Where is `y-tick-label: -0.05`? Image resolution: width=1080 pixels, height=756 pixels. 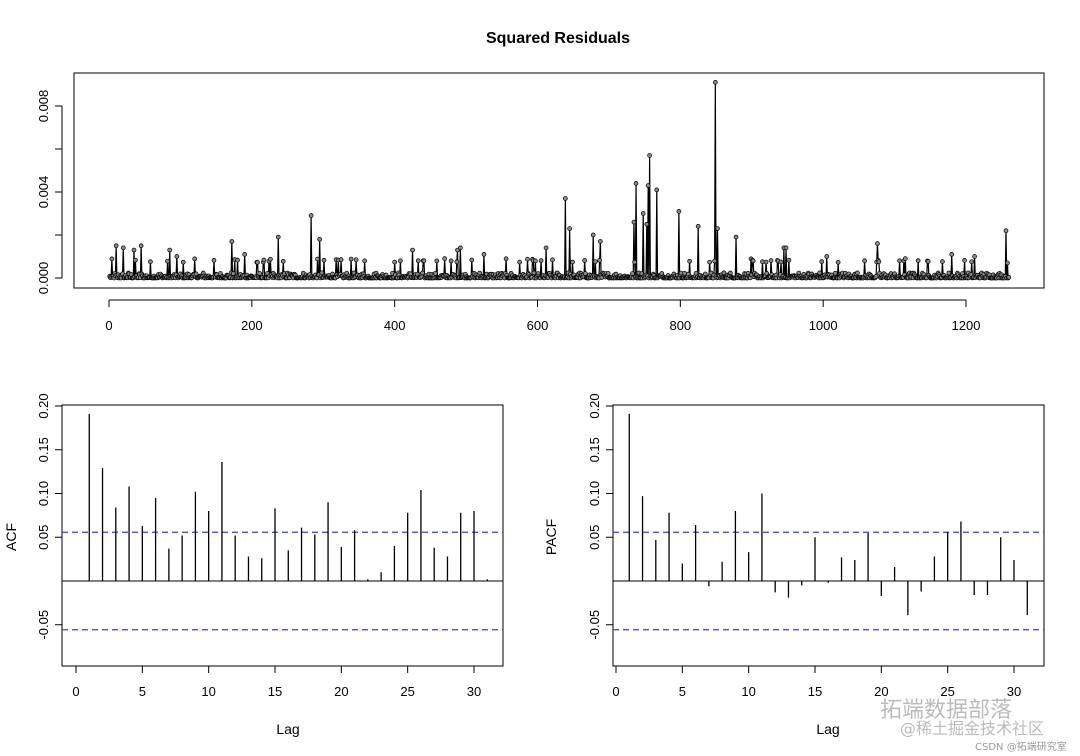
y-tick-label: -0.05 is located at coordinates (43, 625).